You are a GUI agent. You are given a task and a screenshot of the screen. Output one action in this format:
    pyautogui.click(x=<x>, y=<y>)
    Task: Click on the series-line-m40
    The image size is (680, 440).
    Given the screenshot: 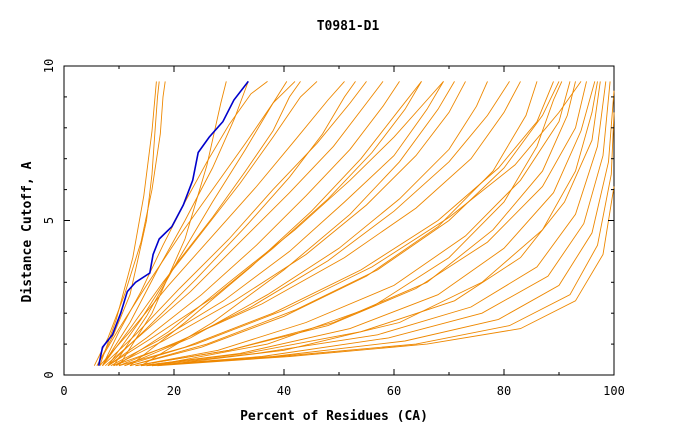 What is the action you would take?
    pyautogui.click(x=128, y=223)
    